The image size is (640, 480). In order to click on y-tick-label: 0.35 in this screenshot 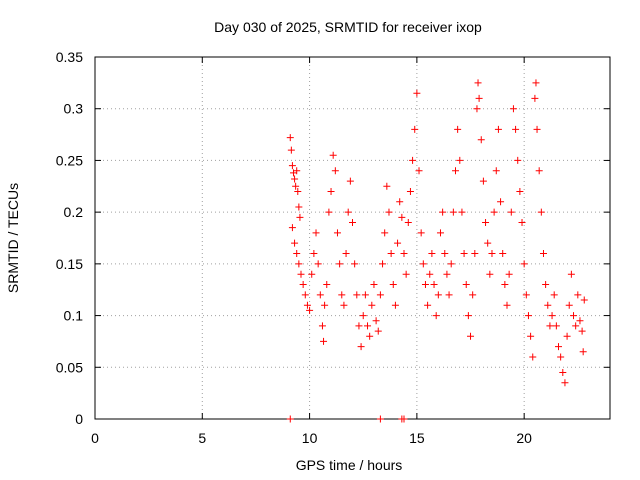, I will do `click(69, 57)`.